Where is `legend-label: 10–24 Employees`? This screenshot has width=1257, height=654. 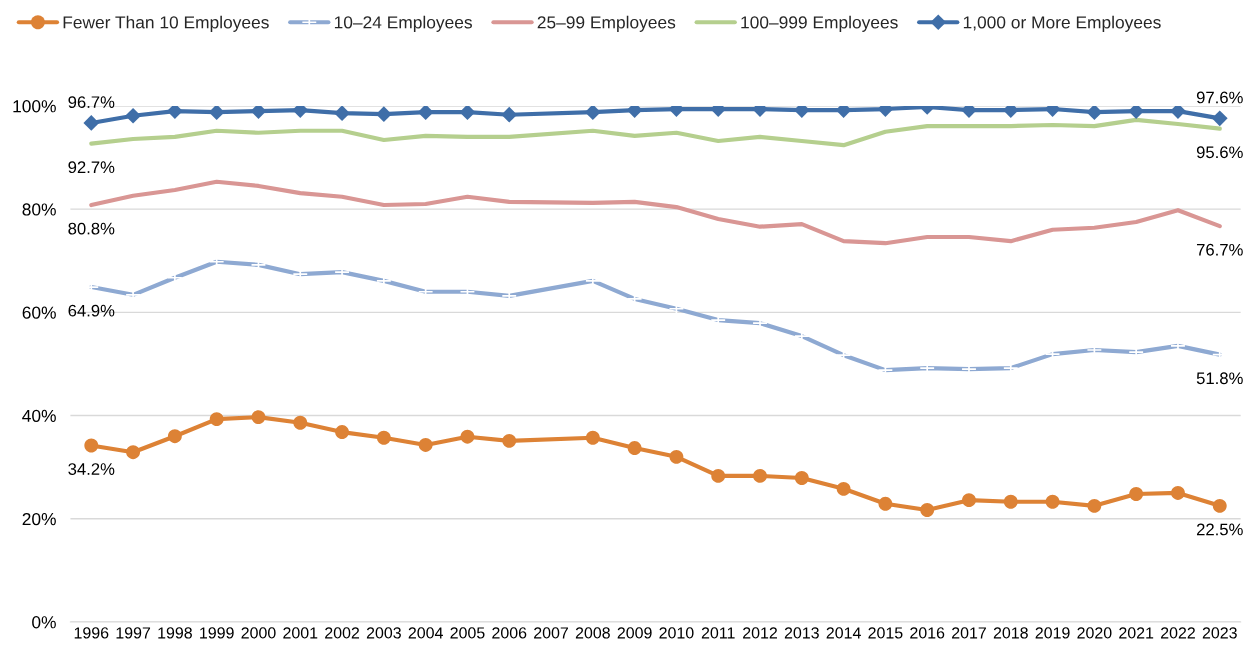 legend-label: 10–24 Employees is located at coordinates (403, 23).